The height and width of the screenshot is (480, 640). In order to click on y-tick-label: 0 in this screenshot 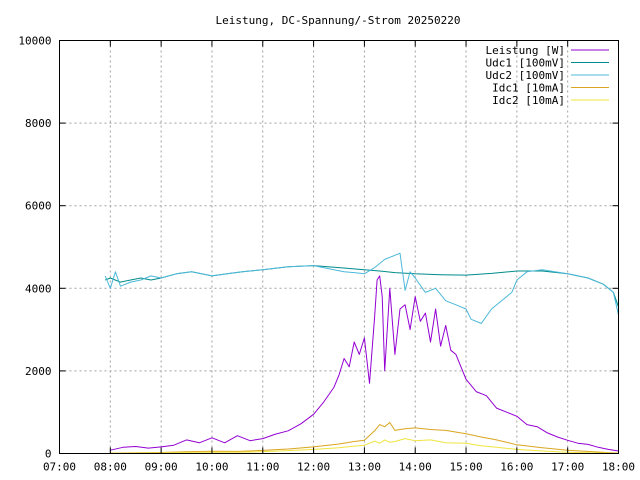, I will do `click(48, 454)`.